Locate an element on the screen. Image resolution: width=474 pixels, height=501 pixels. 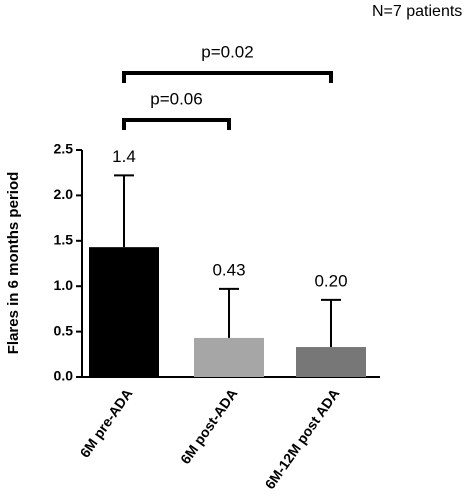
p-value: p=0.06 is located at coordinates (176, 98).